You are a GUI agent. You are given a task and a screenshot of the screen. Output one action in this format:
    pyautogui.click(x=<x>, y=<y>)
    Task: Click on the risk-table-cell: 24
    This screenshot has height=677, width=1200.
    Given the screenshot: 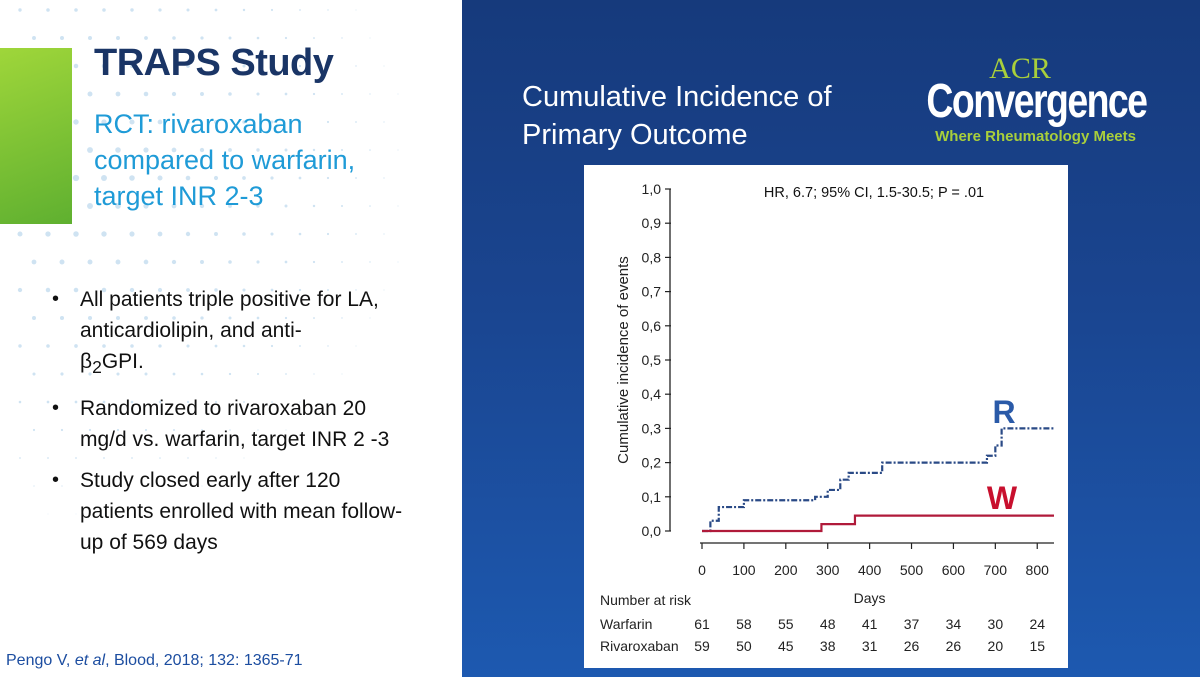 What is the action you would take?
    pyautogui.click(x=1037, y=624)
    